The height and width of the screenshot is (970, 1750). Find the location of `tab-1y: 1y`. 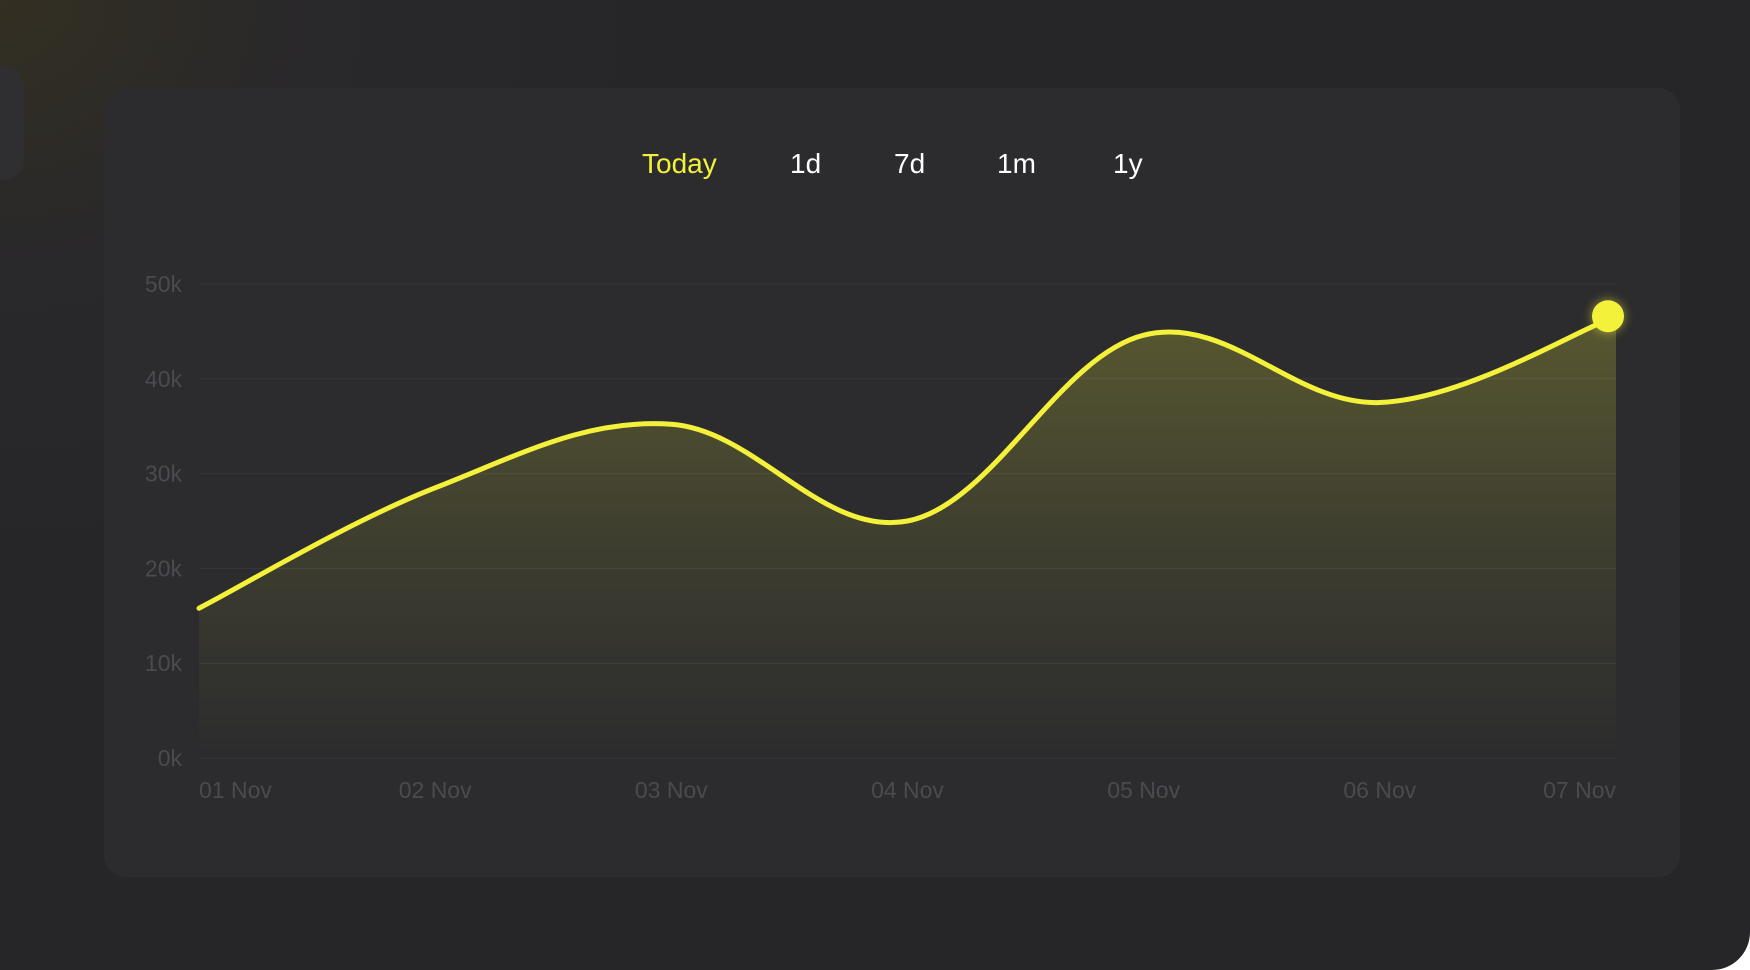

tab-1y: 1y is located at coordinates (1128, 163).